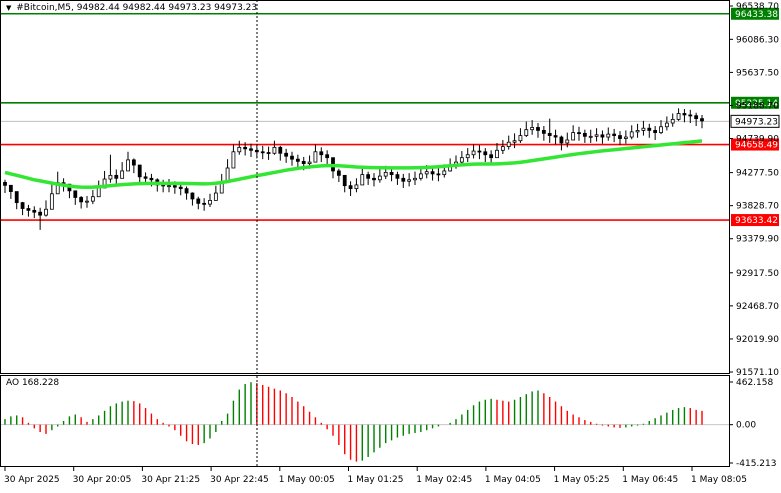 This screenshot has width=781, height=493. I want to click on price-tick-label: 96538.70, so click(757, 7).